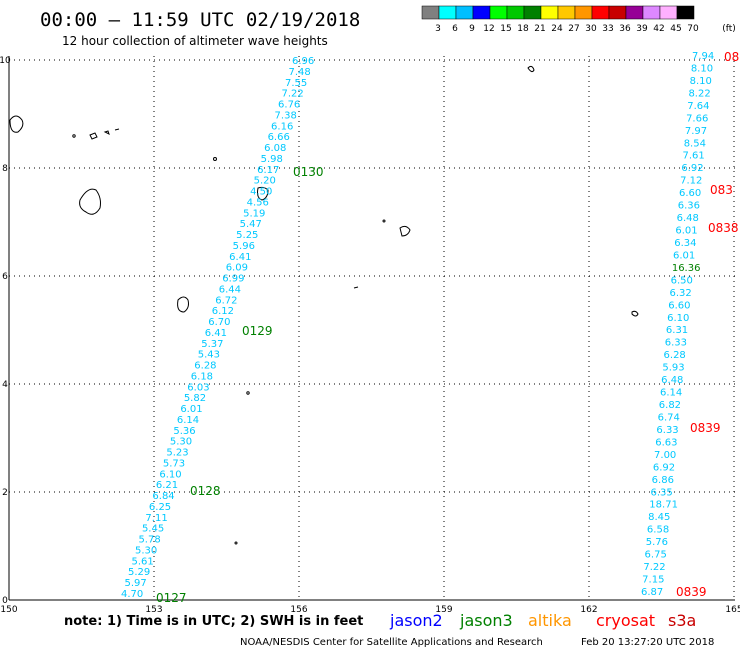 This screenshot has height=650, width=740. What do you see at coordinates (205, 366) in the screenshot?
I see `track-value: 6.28` at bounding box center [205, 366].